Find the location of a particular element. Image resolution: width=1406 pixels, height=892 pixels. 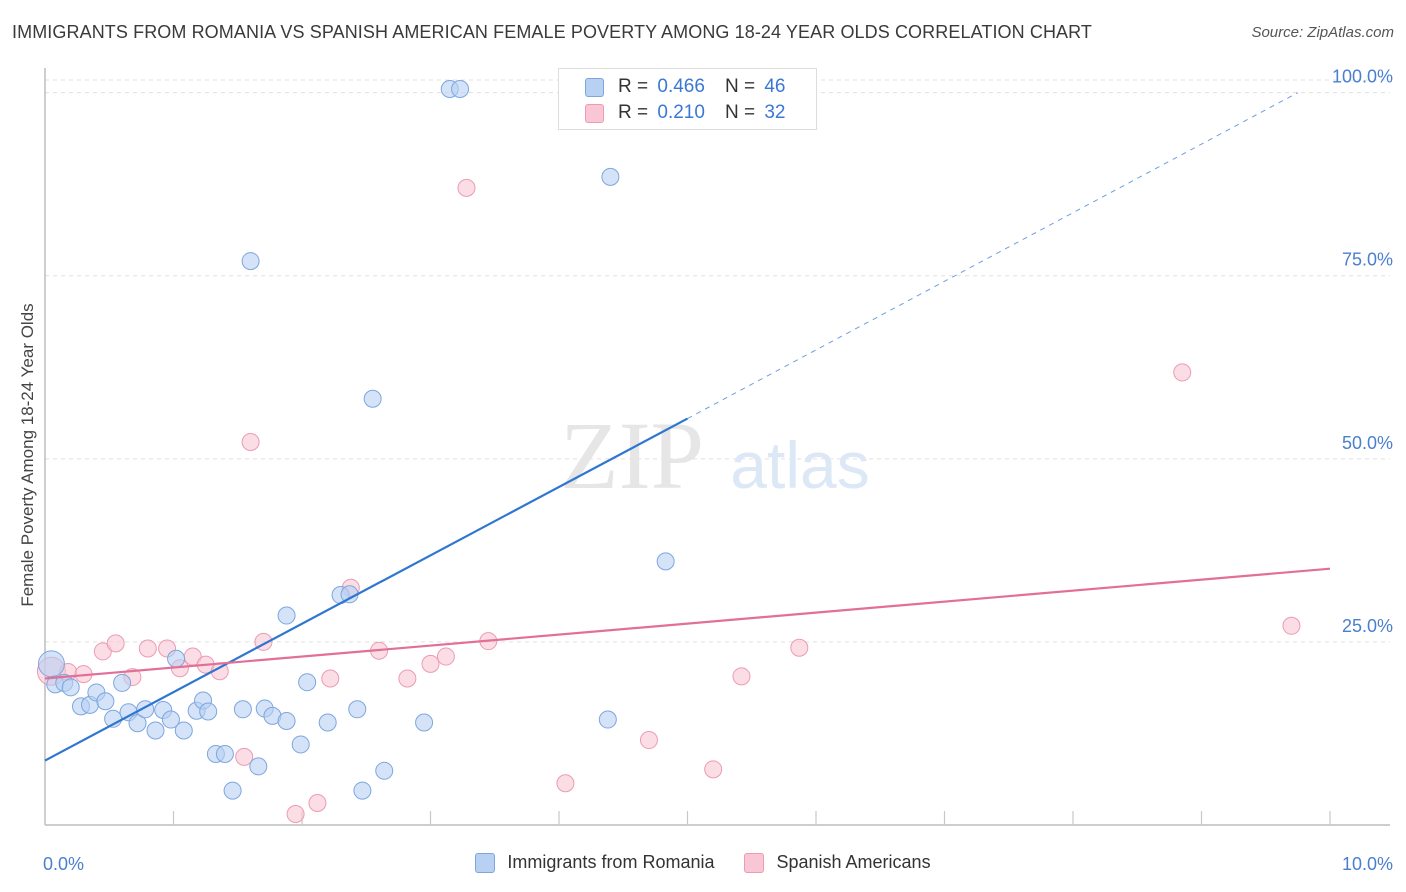

series-legend-swatch-romania is located at coordinates (485, 862).